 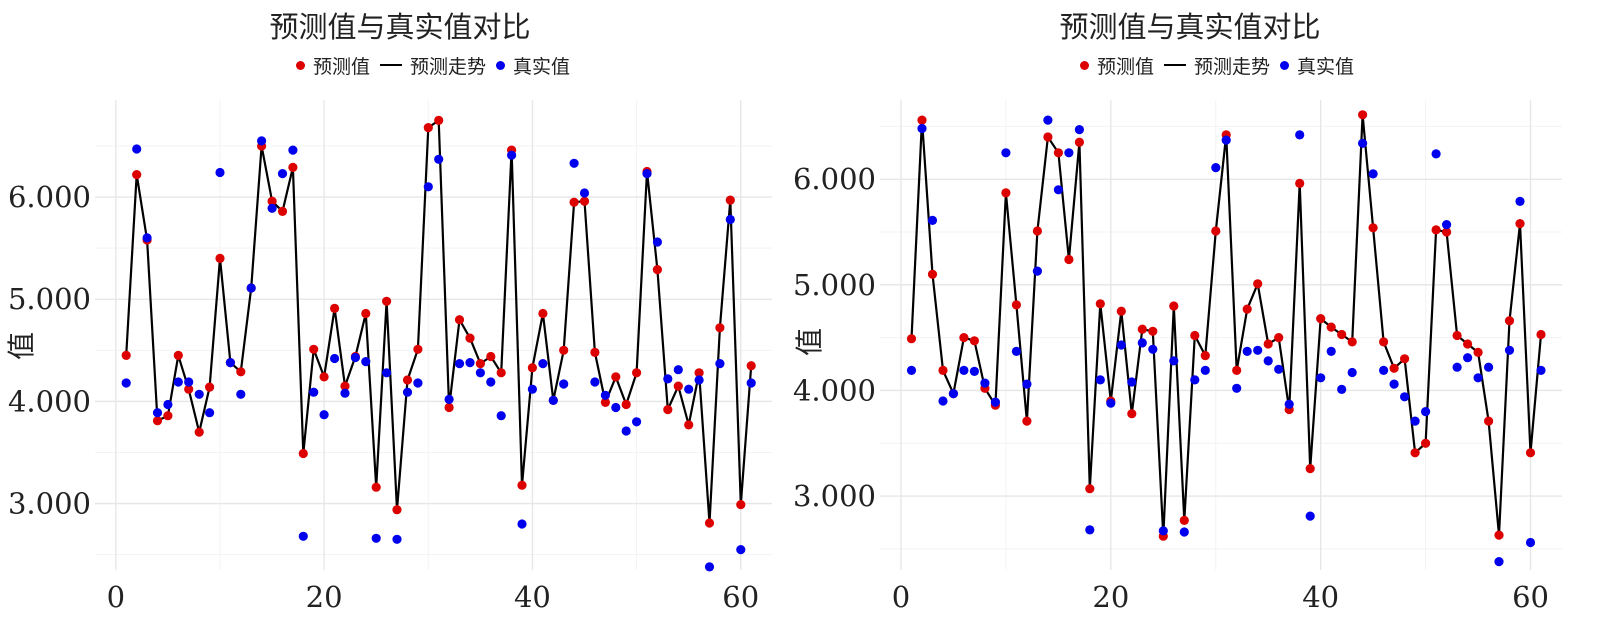 I want to click on x-tick-label: 40, so click(x=1320, y=597).